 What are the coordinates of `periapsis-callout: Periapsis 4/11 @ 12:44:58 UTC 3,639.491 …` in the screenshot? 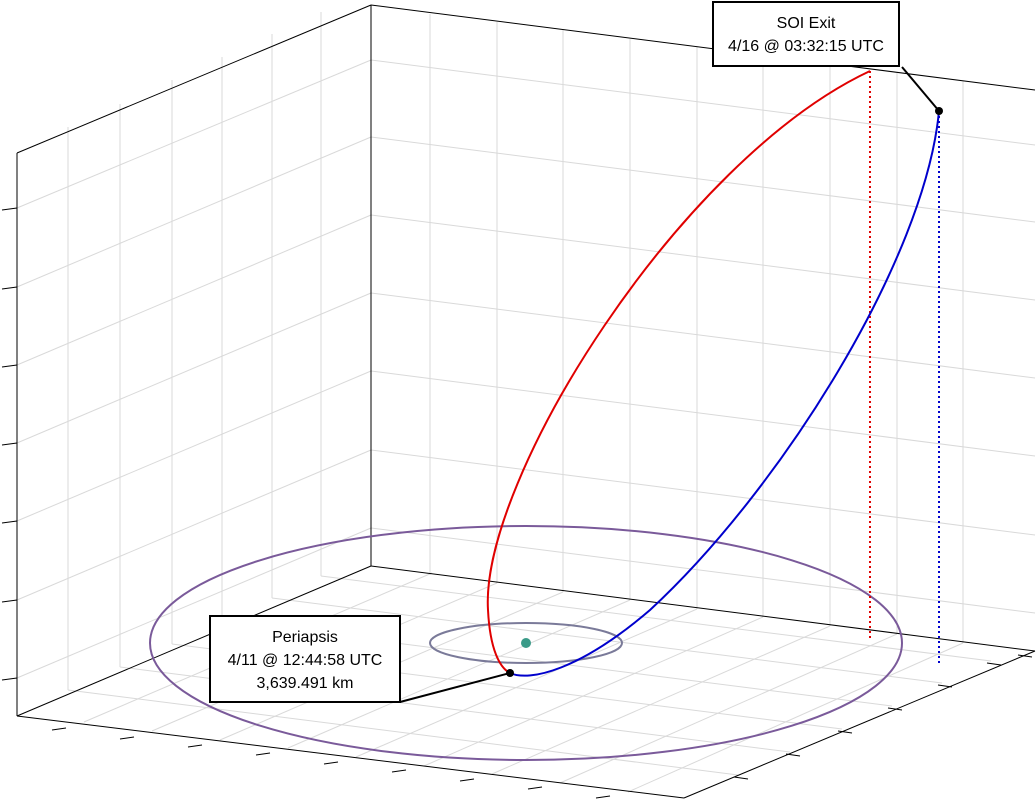 It's located at (305, 659).